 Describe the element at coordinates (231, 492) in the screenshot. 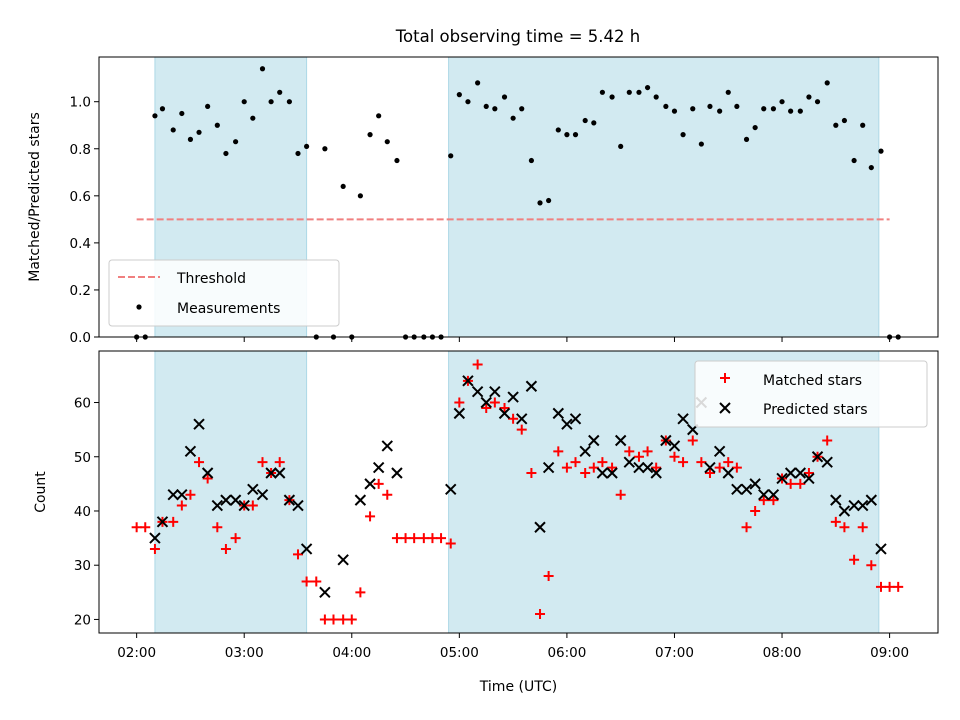

I see `shaded-region` at that location.